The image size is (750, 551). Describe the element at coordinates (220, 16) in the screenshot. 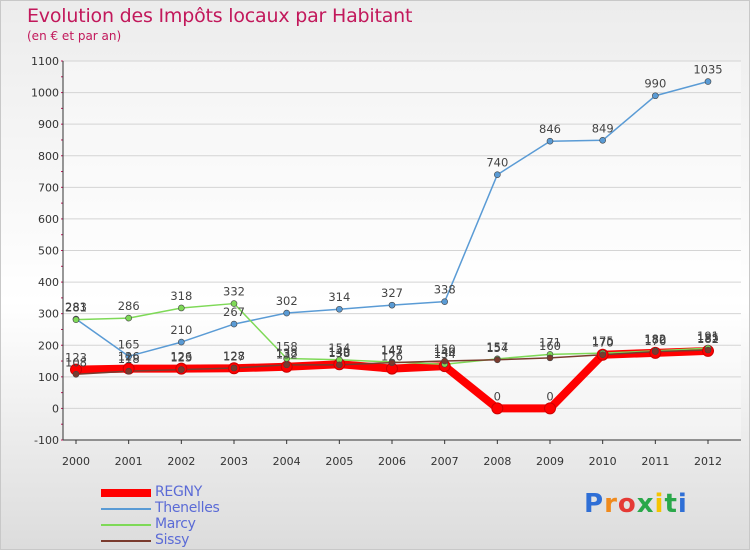

I see `chart-title: Evolution des Impôts locaux par Habitant` at that location.